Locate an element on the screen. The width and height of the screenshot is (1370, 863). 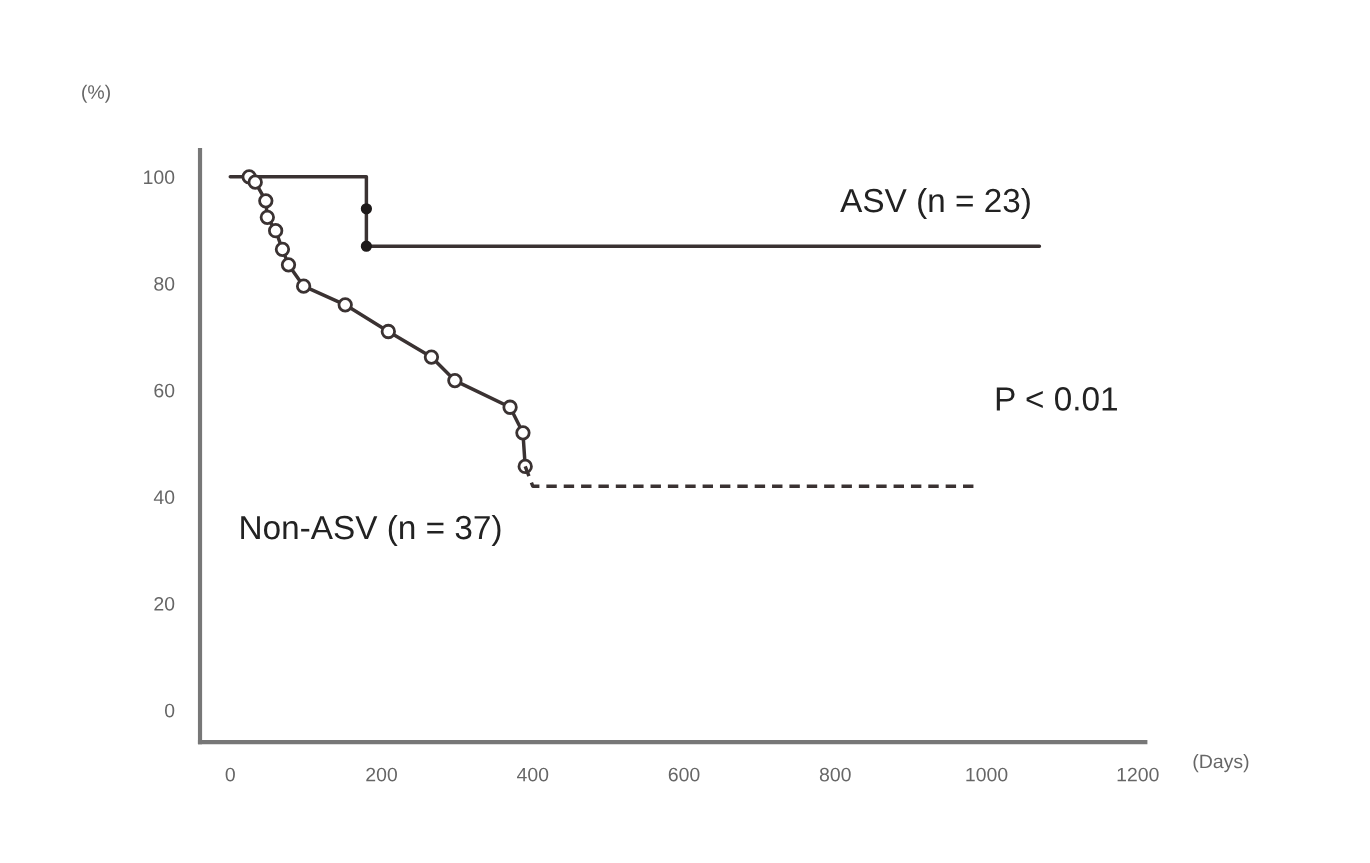
y-tick-label: 100 is located at coordinates (159, 177).